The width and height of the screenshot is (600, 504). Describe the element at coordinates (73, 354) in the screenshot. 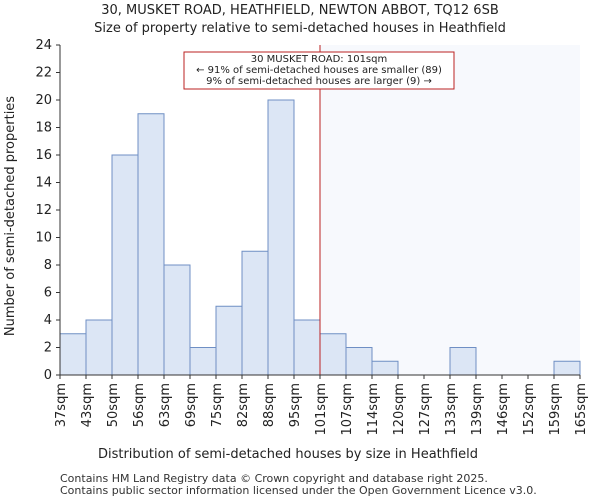

I see `bar-37sqm` at that location.